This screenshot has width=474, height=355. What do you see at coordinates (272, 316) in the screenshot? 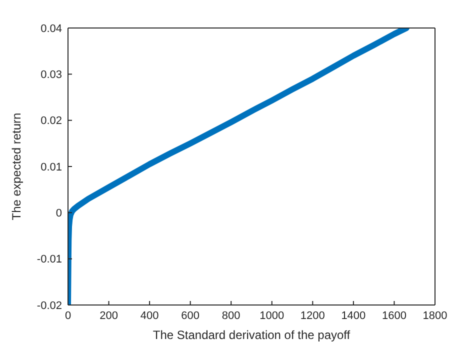
I see `x-tick-label: 1000` at bounding box center [272, 316].